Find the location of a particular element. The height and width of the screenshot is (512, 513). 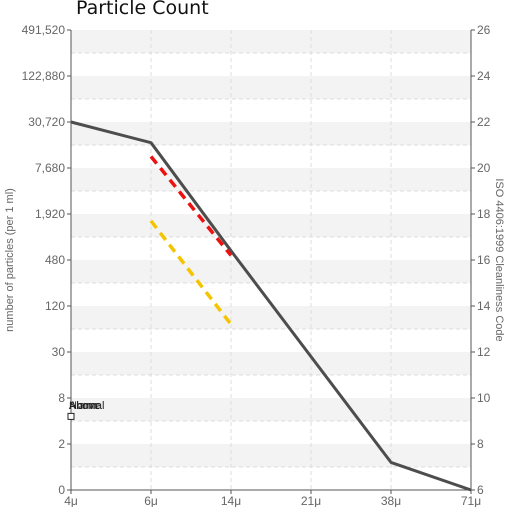

y-tick-label: 120 is located at coordinates (55, 306).